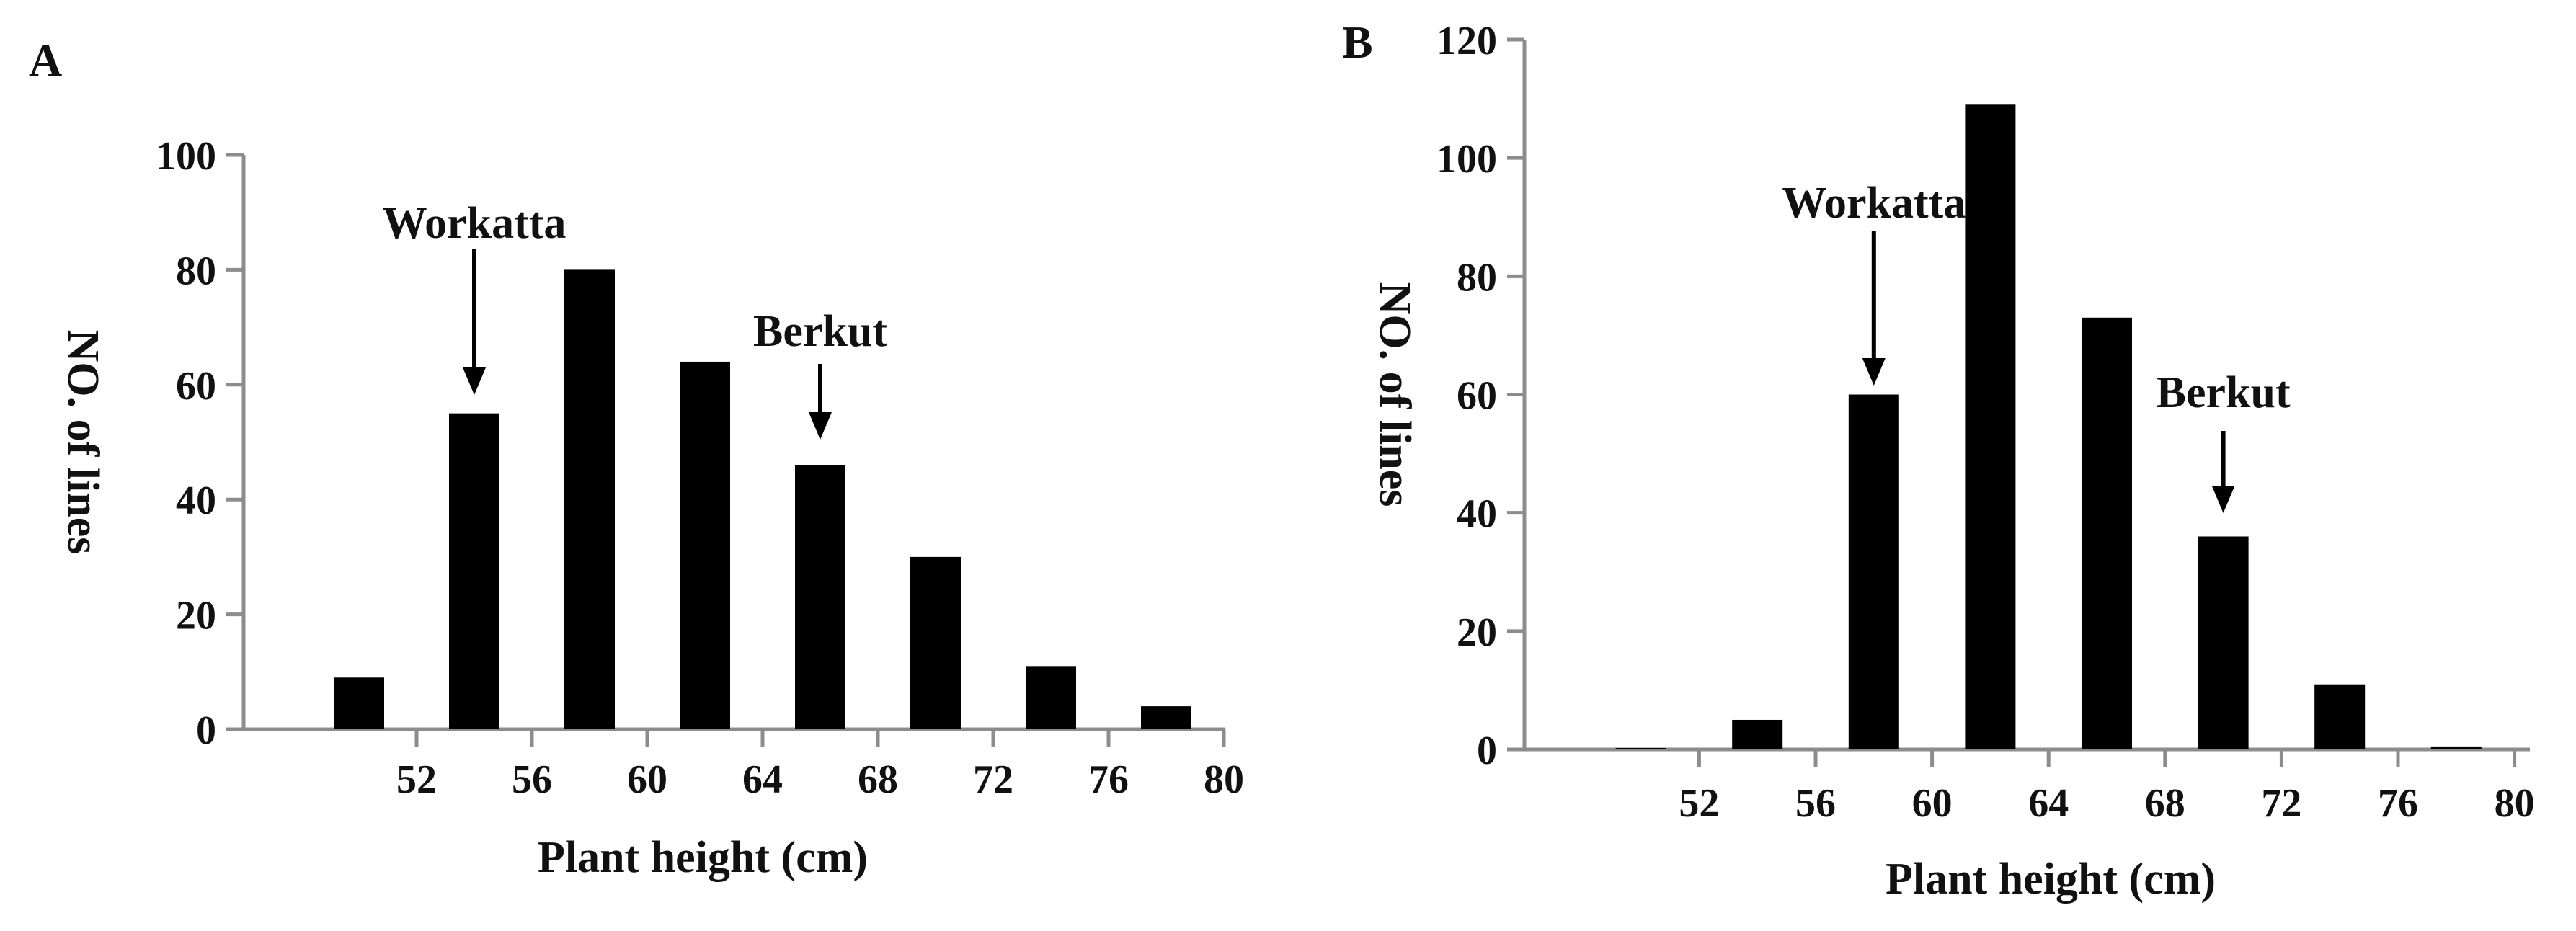  I want to click on panel-label: B, so click(1357, 42).